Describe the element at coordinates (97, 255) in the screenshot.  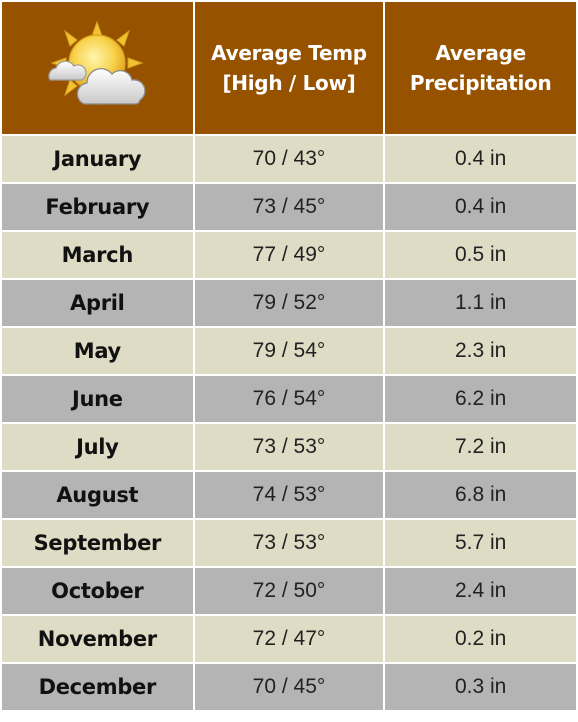
I see `month-cell: March` at that location.